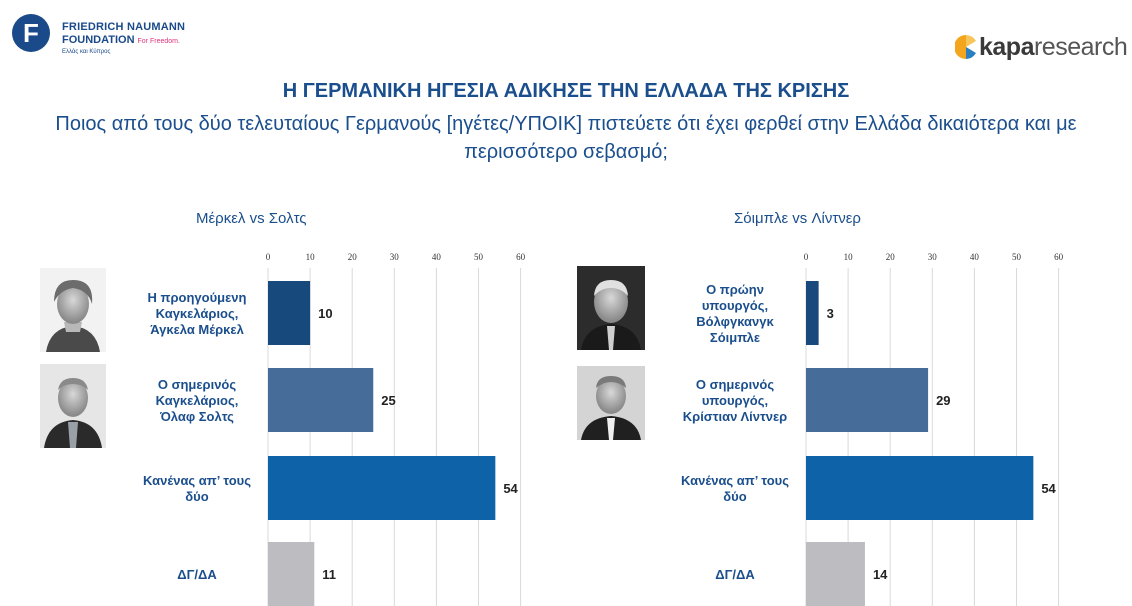  I want to click on merkel-scholz-tick-label-0: 0, so click(268, 257).